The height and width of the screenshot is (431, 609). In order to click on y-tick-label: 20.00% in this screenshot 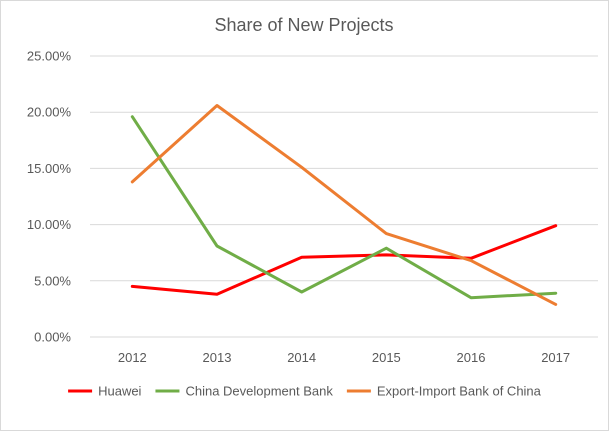, I will do `click(49, 112)`.